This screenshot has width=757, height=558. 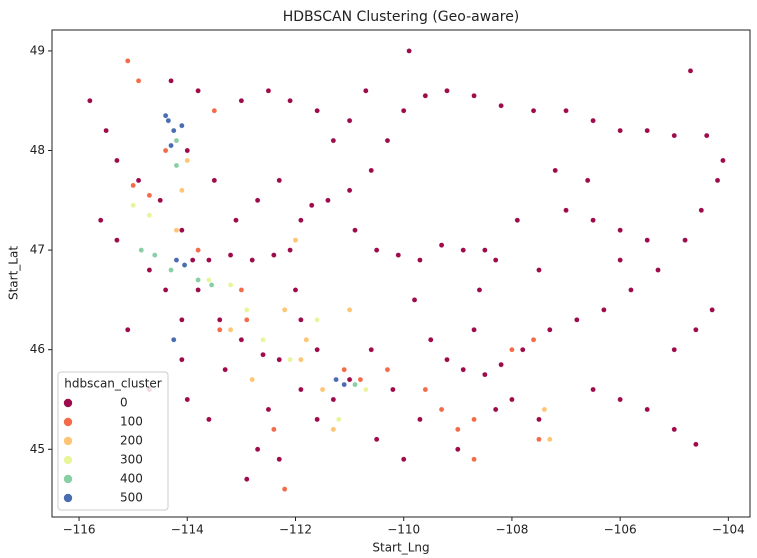 What do you see at coordinates (295, 530) in the screenshot?
I see `x-tick-label: −112` at bounding box center [295, 530].